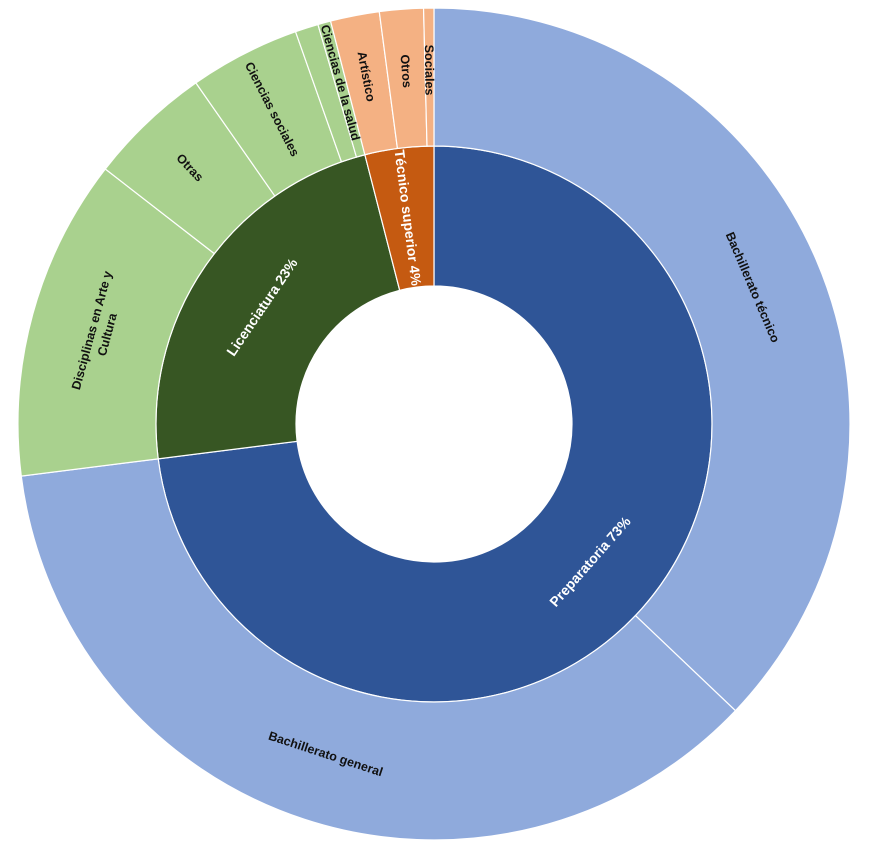 The width and height of the screenshot is (880, 848). I want to click on outer-label-otros: Otros, so click(406, 71).